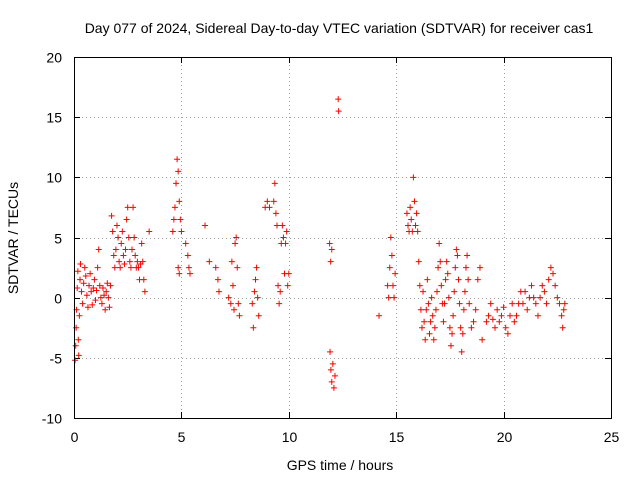 The height and width of the screenshot is (480, 640). Describe the element at coordinates (182, 437) in the screenshot. I see `x-tick-label: 5` at that location.